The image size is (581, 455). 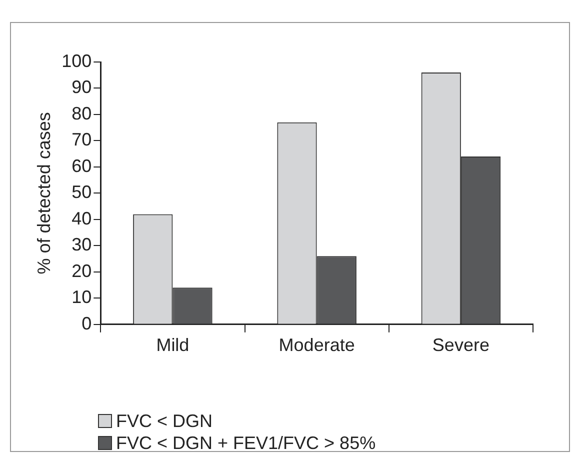 I want to click on x-tick-label: Moderate, so click(x=316, y=345).